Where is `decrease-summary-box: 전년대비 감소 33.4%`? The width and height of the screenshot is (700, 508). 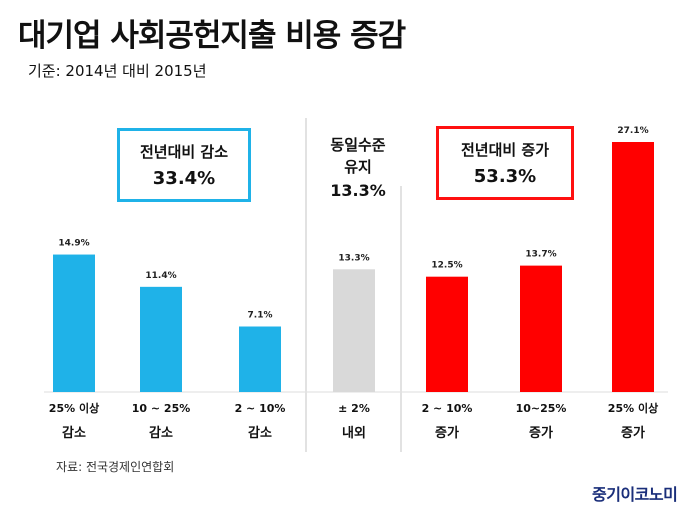 decrease-summary-box: 전년대비 감소 33.4% is located at coordinates (184, 165).